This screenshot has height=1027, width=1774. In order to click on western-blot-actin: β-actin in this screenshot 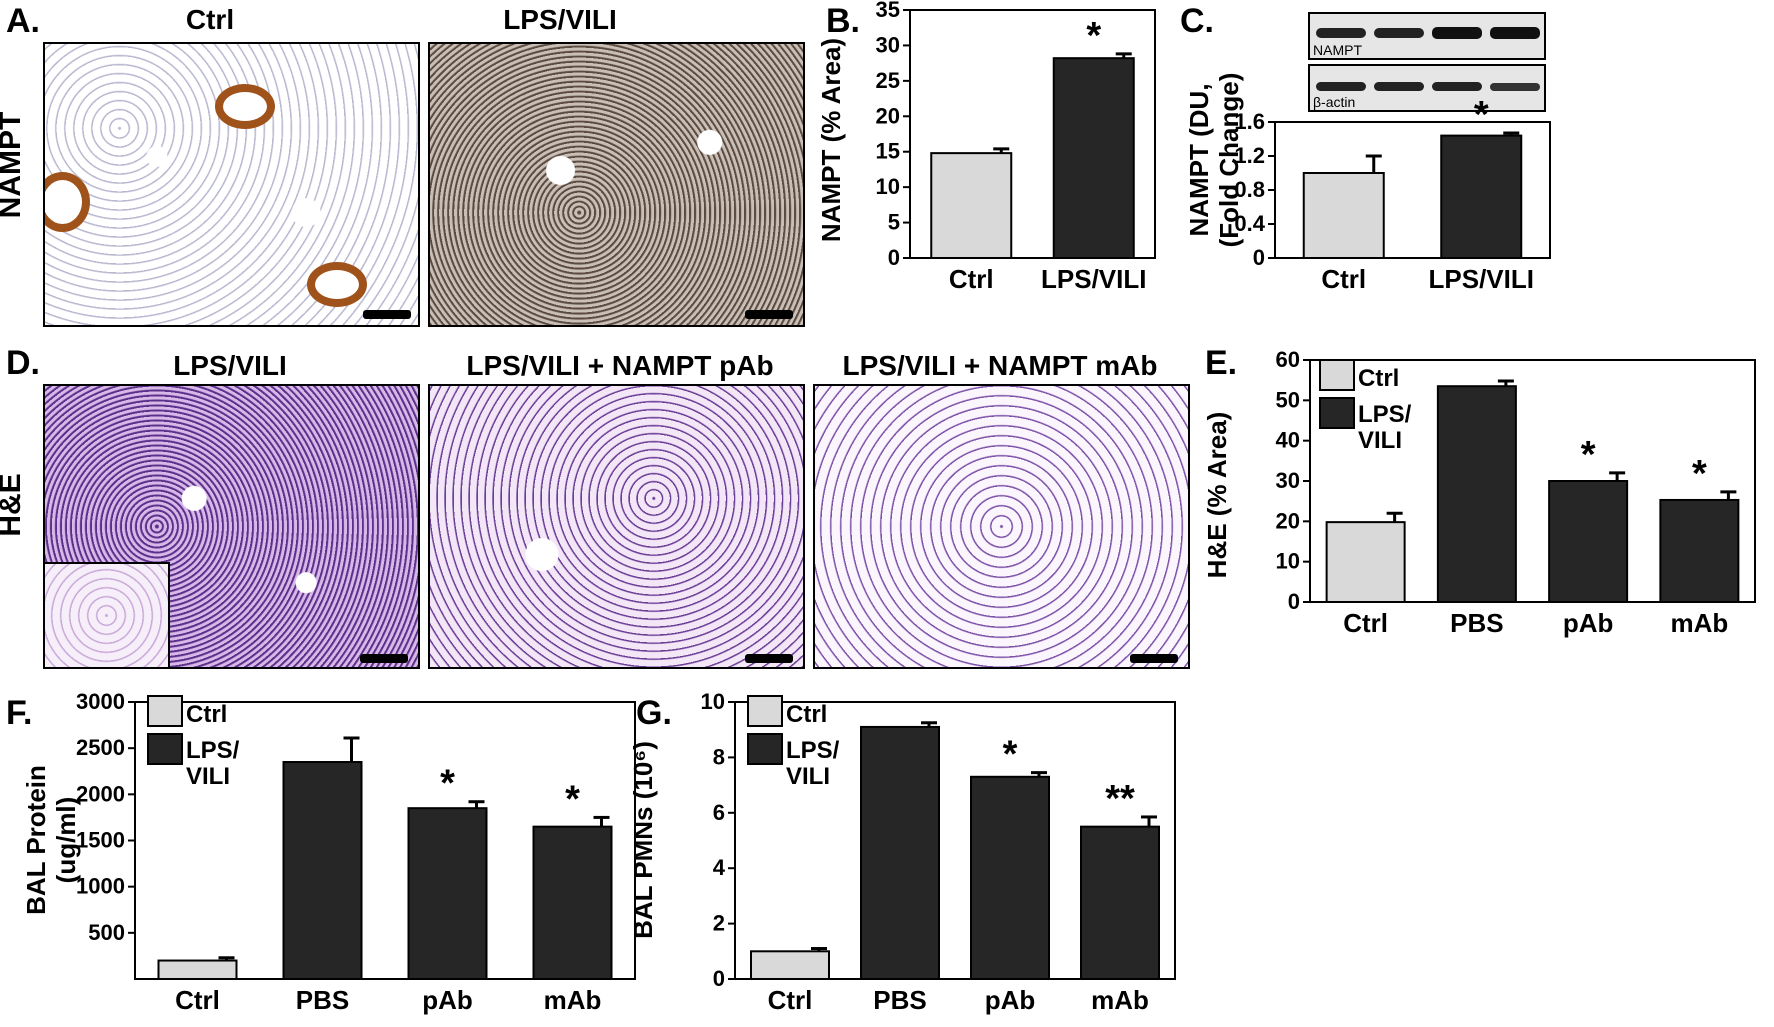, I will do `click(1427, 88)`.